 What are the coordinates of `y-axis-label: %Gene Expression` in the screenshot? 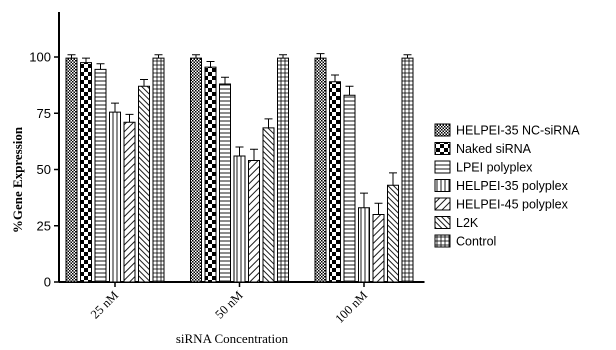 It's located at (17, 179).